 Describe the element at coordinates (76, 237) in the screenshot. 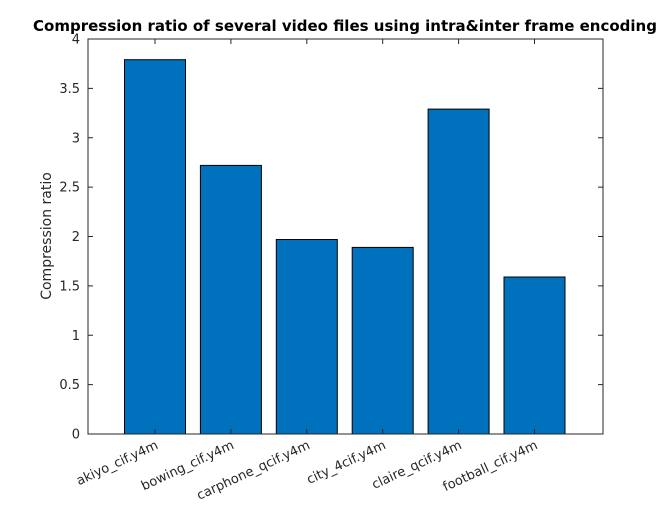

I see `y-tick-label: 2` at that location.